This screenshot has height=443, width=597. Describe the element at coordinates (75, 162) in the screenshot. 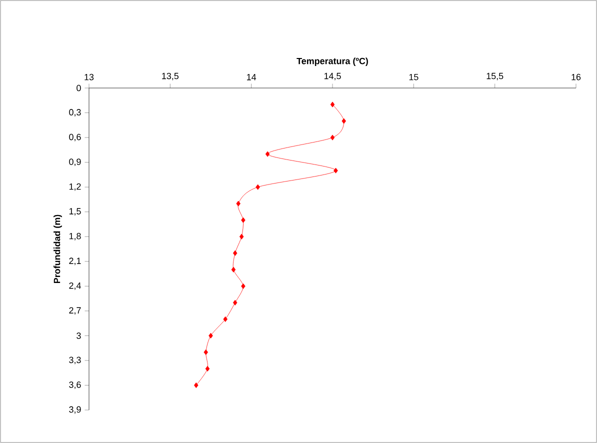

I see `y-tick-label: 0,9` at that location.